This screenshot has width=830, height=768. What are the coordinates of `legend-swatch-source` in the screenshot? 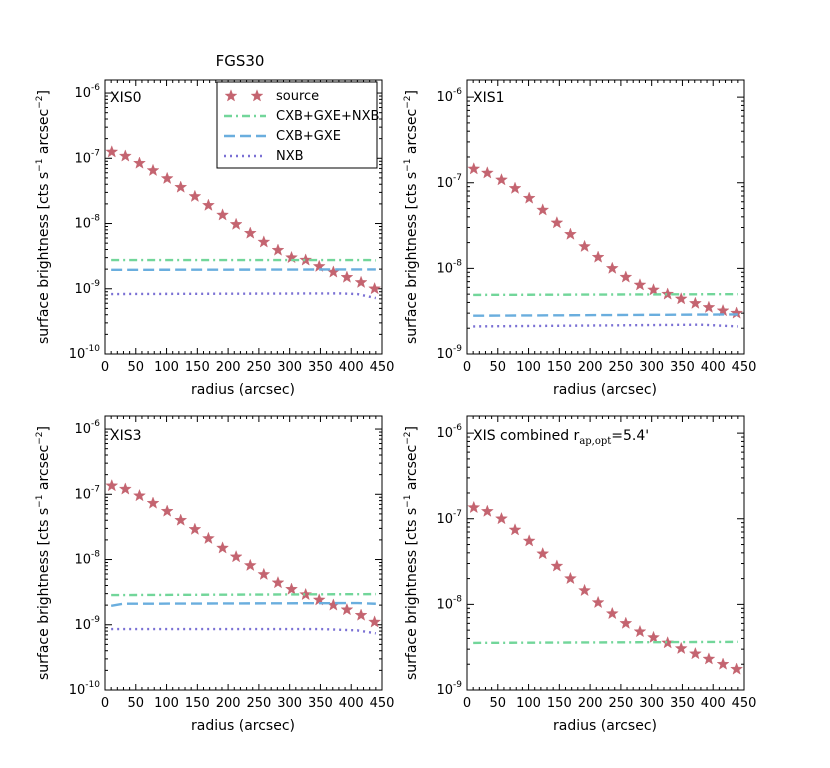 It's located at (244, 95).